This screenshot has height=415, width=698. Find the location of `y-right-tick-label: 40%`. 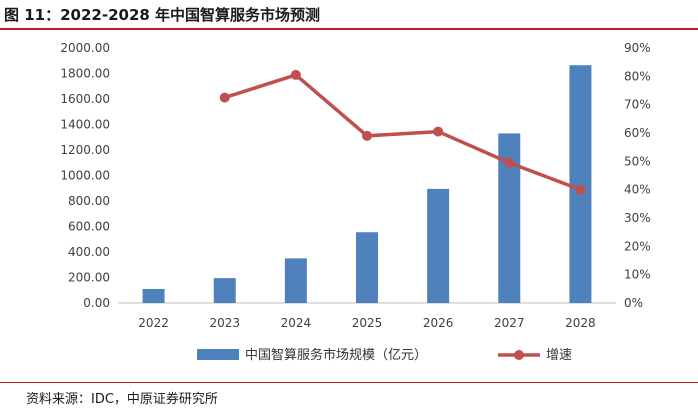

y-right-tick-label: 40% is located at coordinates (637, 190).